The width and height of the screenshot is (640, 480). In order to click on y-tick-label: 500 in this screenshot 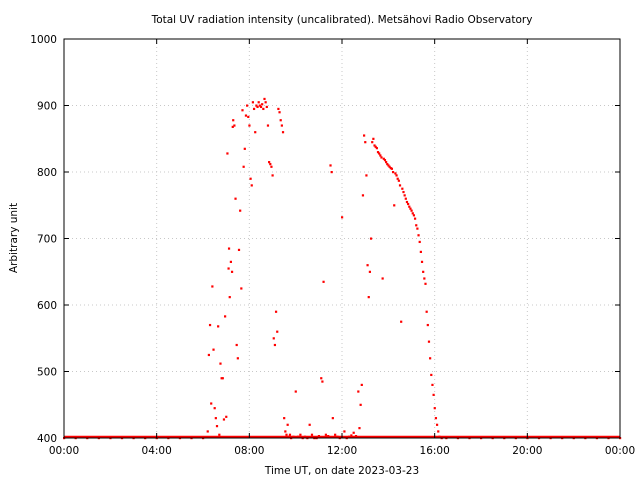, I will do `click(47, 373)`.